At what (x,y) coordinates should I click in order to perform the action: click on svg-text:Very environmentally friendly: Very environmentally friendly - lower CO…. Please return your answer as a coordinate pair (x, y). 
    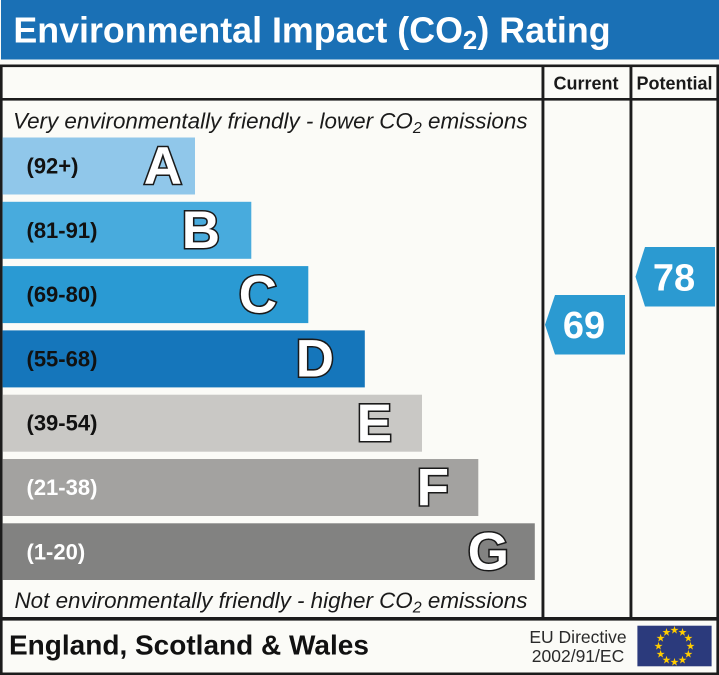
    Looking at the image, I should click on (270, 123).